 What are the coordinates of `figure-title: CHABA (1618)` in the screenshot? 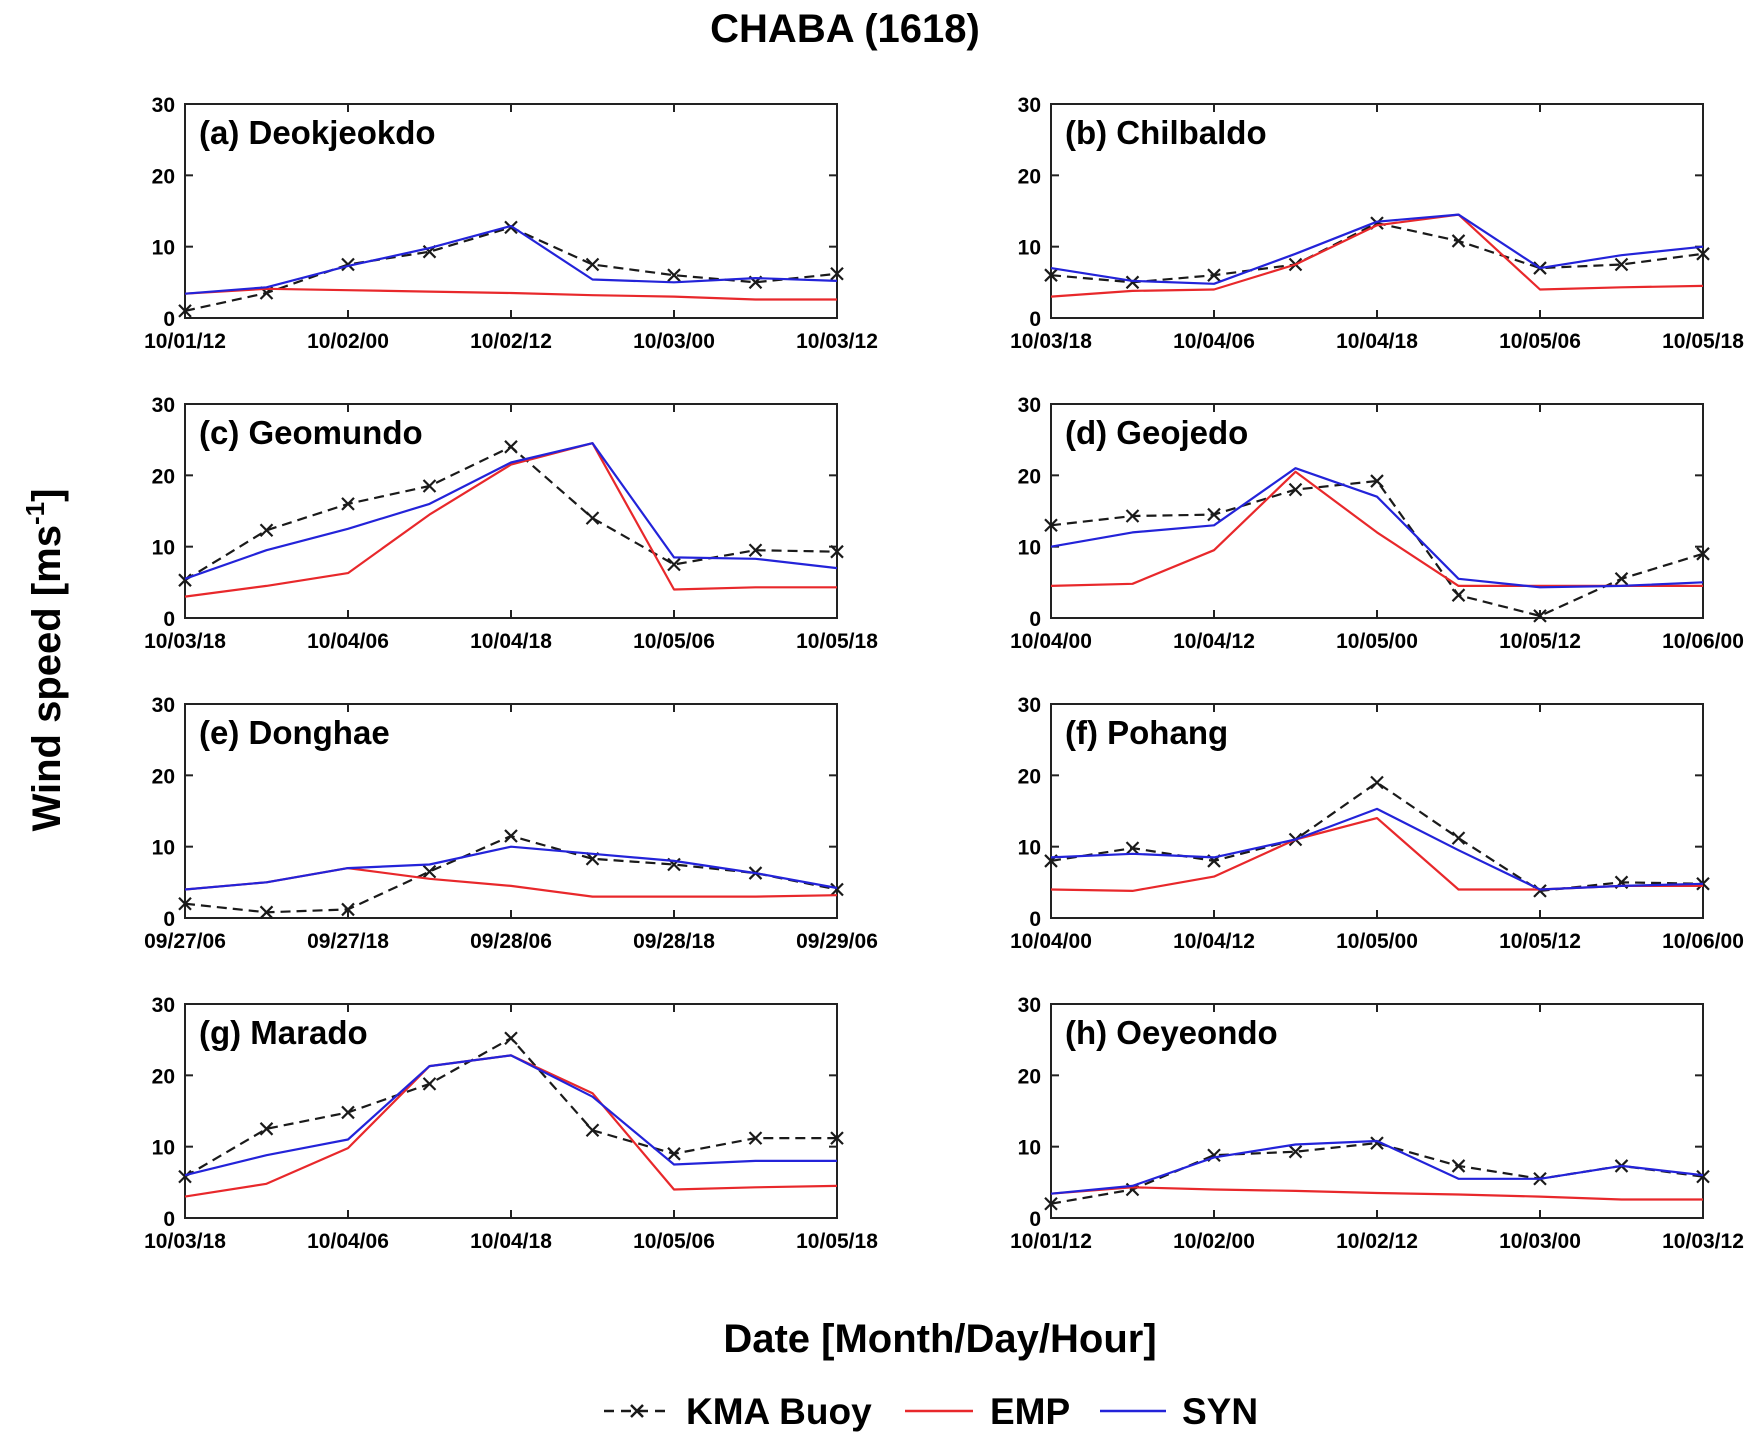 It's located at (845, 29).